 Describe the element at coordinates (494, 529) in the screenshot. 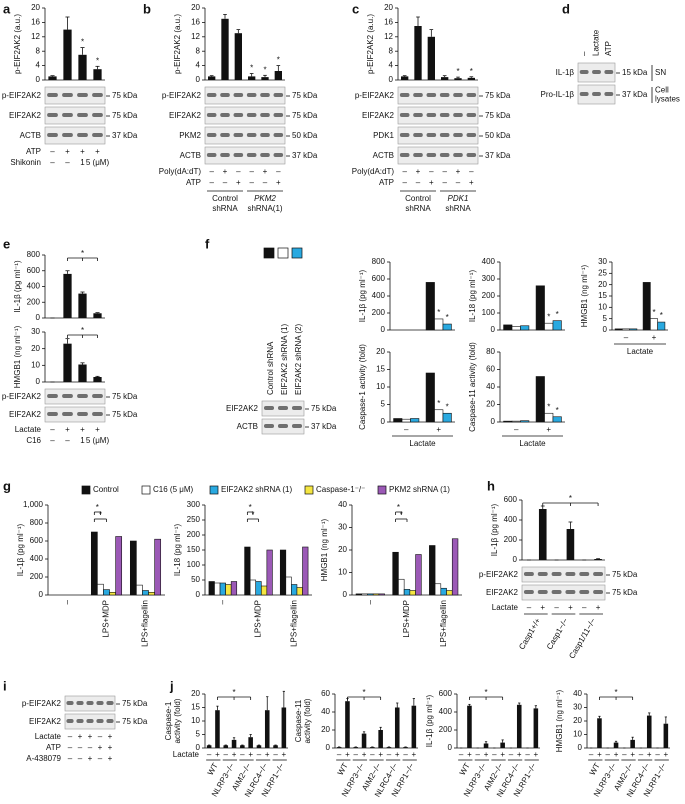

I see `y-axis-label: IL-1β (pg ml⁻¹)` at that location.